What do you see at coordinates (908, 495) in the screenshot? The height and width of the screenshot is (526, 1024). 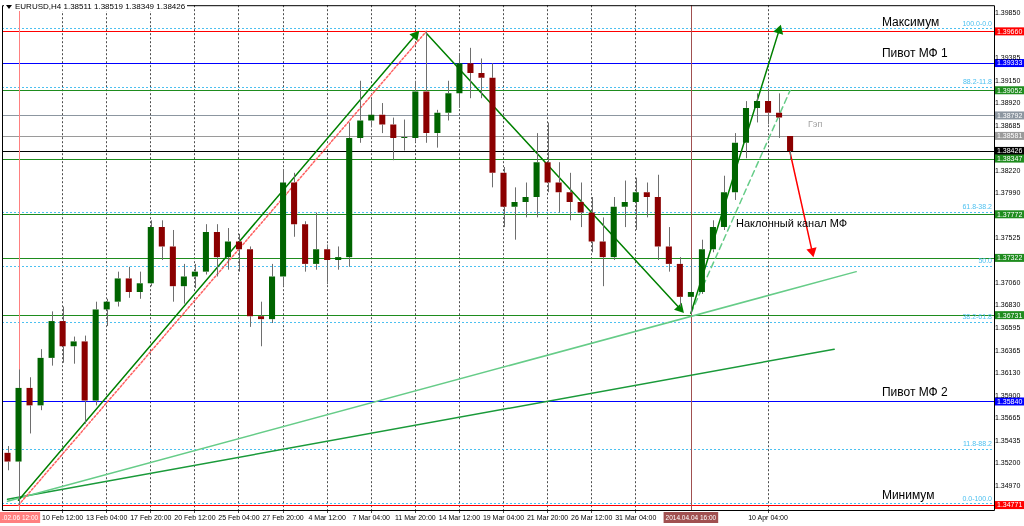 I see `annotation: Минимум` at bounding box center [908, 495].